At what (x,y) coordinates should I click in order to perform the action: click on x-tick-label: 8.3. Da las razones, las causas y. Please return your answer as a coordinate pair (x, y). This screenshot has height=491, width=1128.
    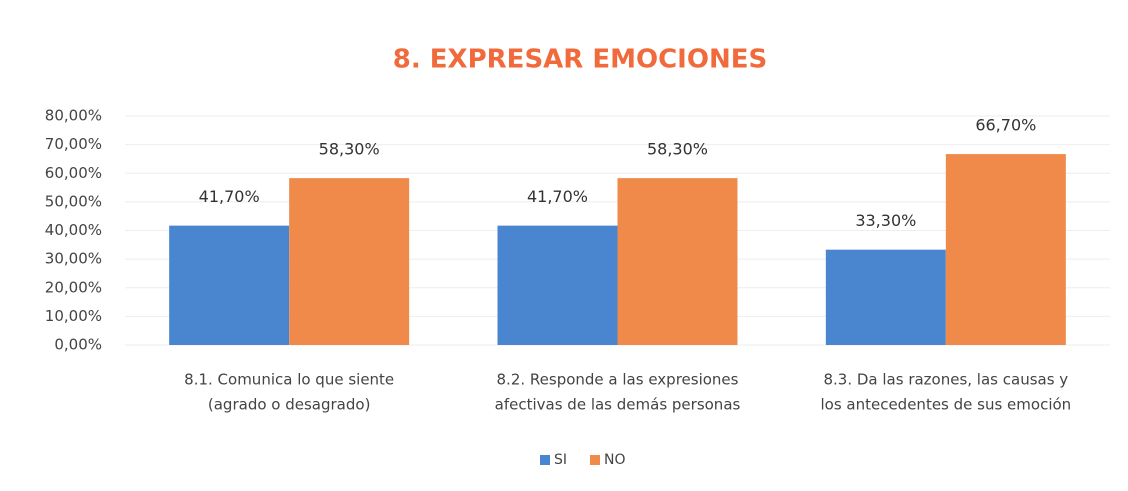
    Looking at the image, I should click on (945, 380).